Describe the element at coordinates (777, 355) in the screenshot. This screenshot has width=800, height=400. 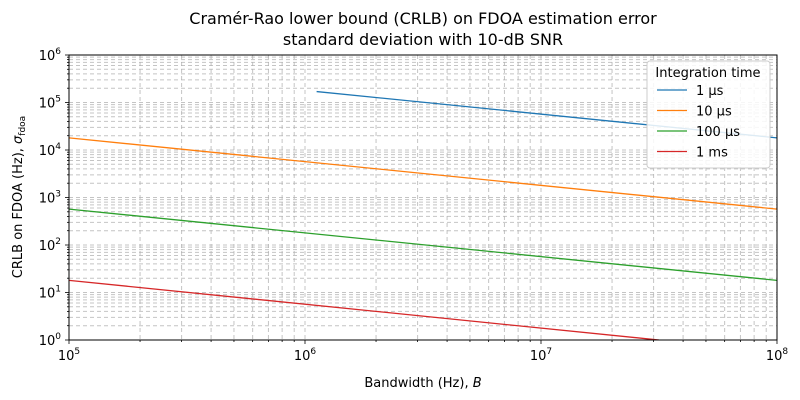
I see `x-tick-label: 108` at that location.